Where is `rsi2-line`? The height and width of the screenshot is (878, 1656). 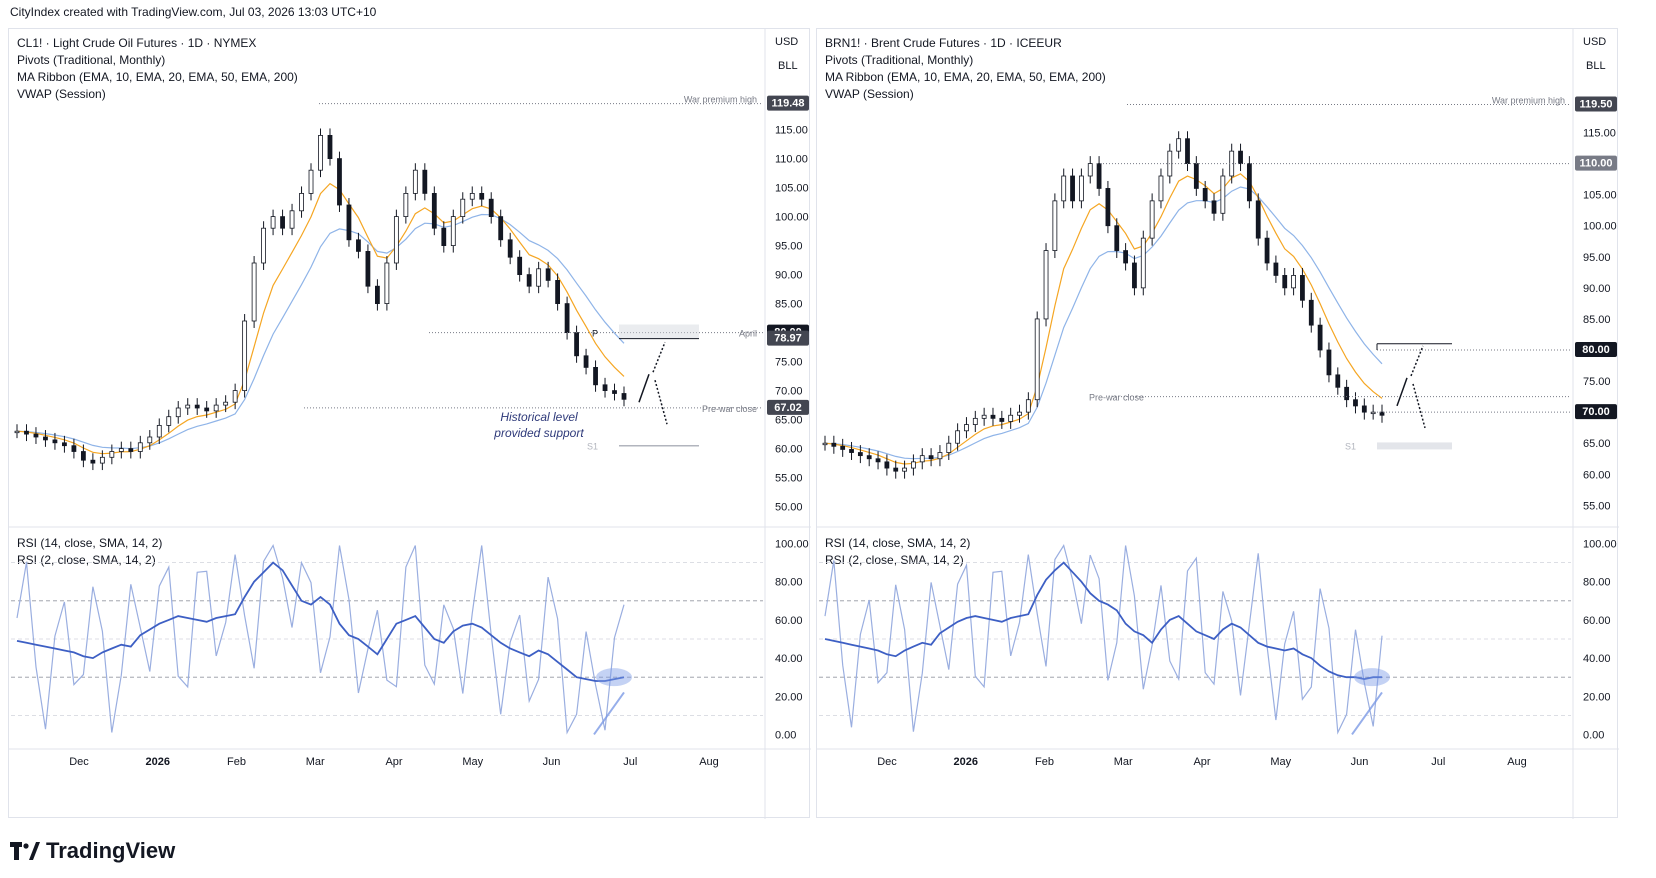 rsi2-line is located at coordinates (320, 639).